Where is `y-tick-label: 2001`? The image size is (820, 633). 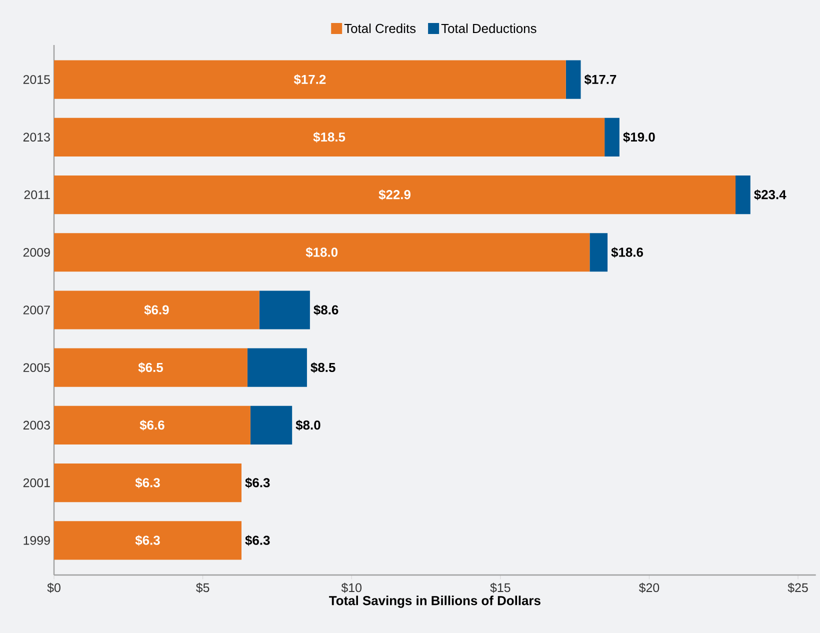
y-tick-label: 2001 is located at coordinates (36, 483).